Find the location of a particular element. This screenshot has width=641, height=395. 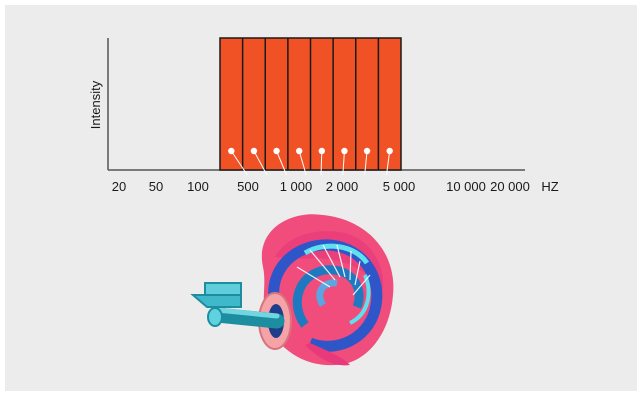

cochlea-with-electrode-array-icon is located at coordinates (292, 290).